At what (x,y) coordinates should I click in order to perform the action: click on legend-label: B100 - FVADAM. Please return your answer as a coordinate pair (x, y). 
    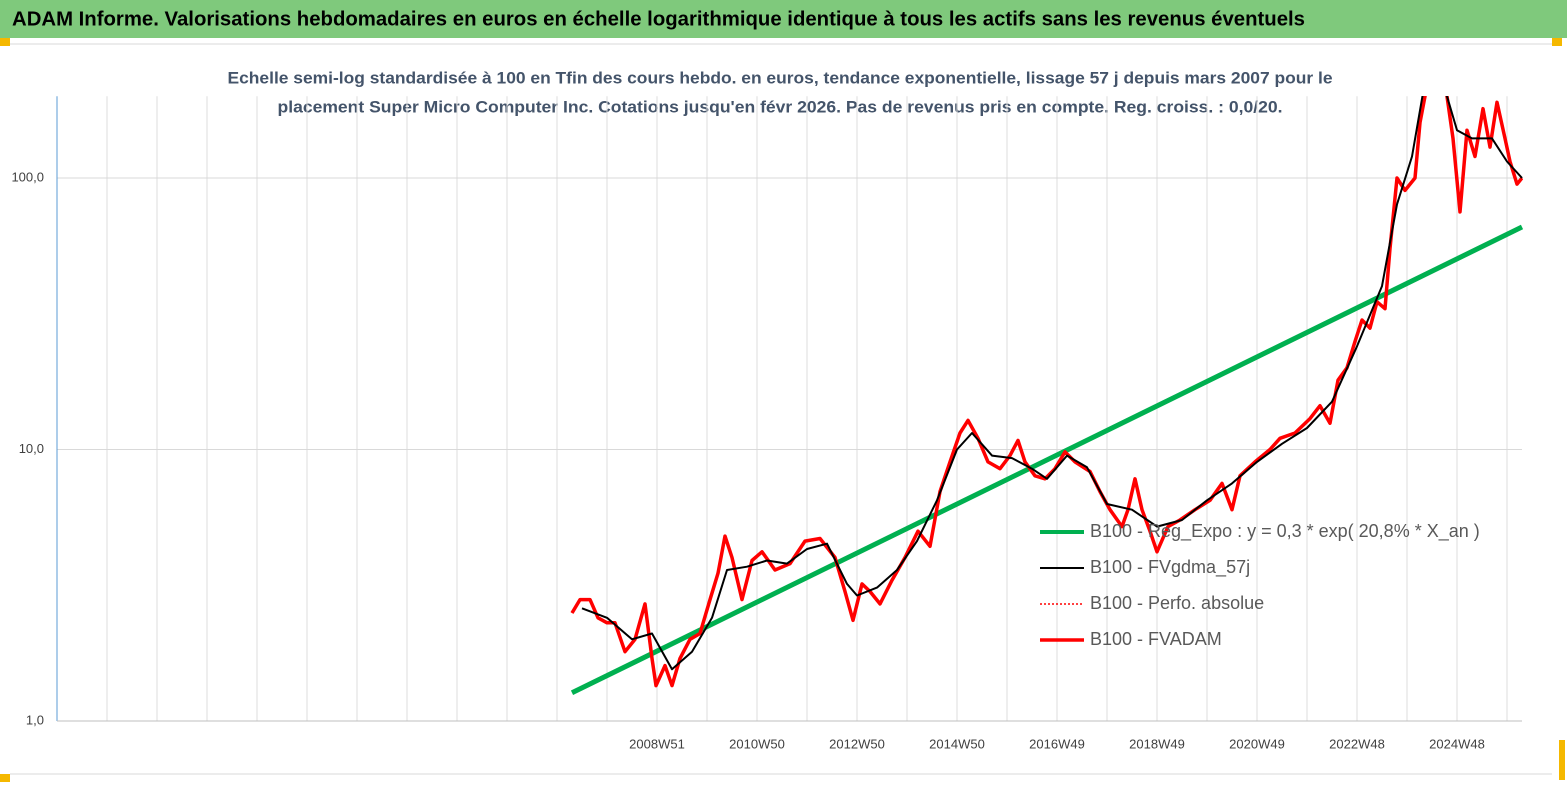
    Looking at the image, I should click on (1156, 639).